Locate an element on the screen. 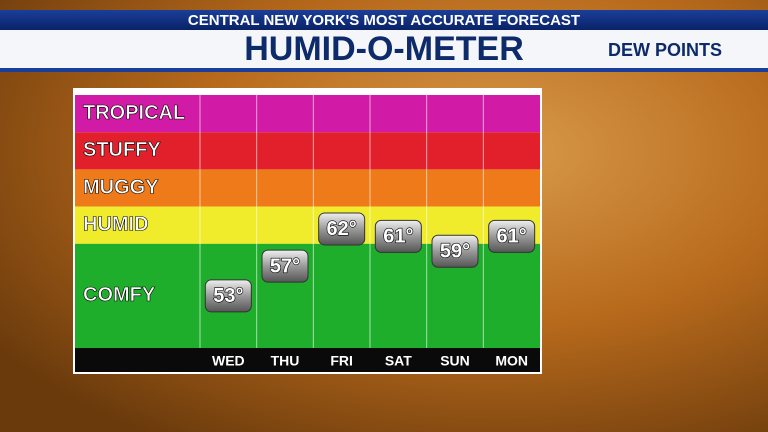  chart-title: HUMID-O-METER is located at coordinates (384, 49).